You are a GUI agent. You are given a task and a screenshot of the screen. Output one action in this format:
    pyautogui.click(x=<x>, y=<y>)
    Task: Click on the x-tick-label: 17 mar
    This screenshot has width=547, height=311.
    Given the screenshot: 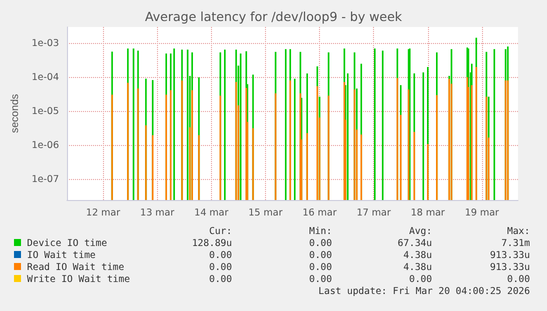 What is the action you would take?
    pyautogui.click(x=373, y=213)
    